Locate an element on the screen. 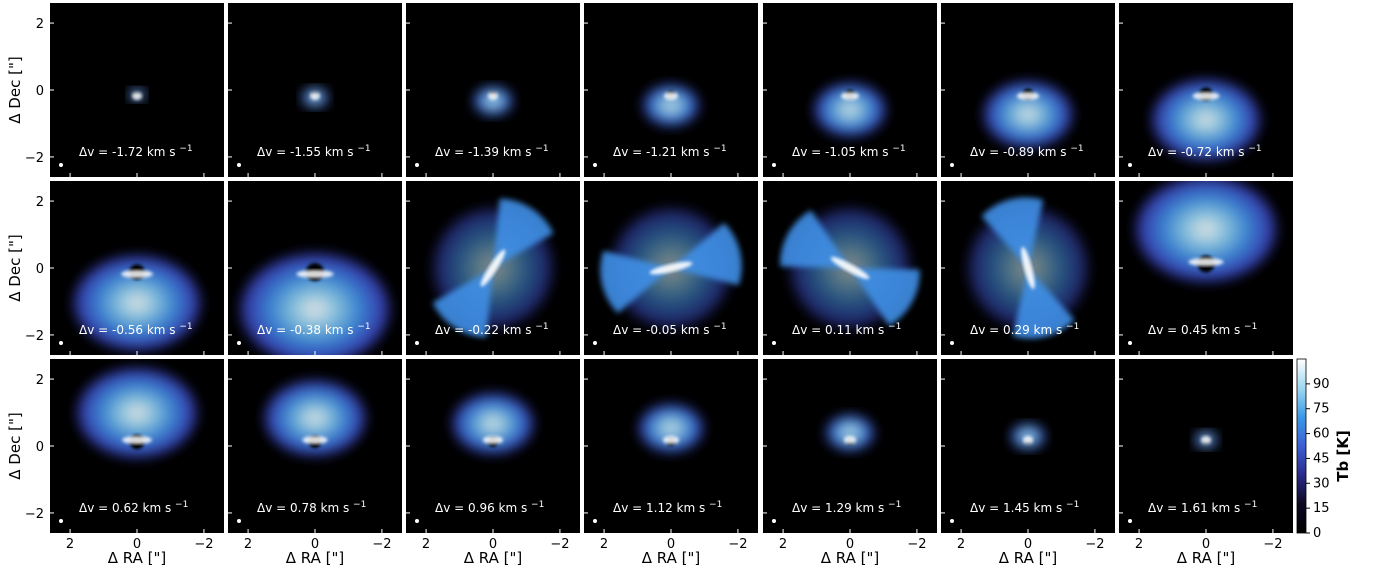 The height and width of the screenshot is (574, 1379). channel-panel: Δv = 0.62 km s −1 is located at coordinates (137, 446).